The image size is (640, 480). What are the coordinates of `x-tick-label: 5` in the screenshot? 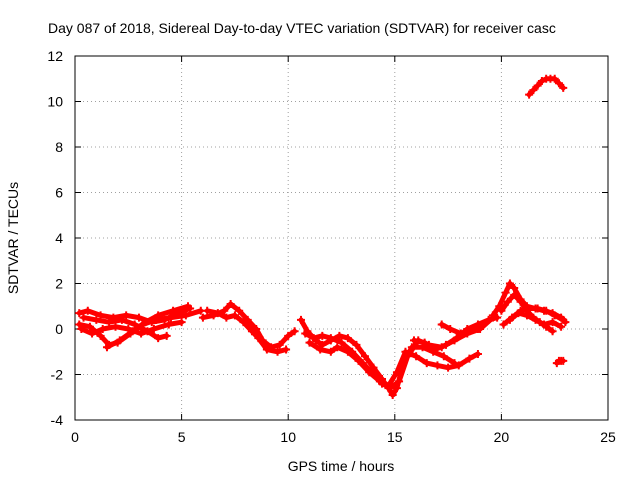 It's located at (182, 437).